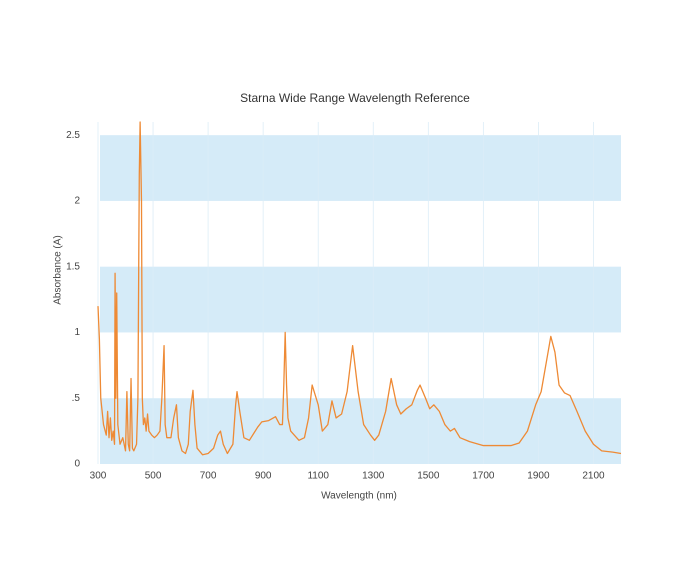  What do you see at coordinates (153, 476) in the screenshot?
I see `x-tick-label: 500` at bounding box center [153, 476].